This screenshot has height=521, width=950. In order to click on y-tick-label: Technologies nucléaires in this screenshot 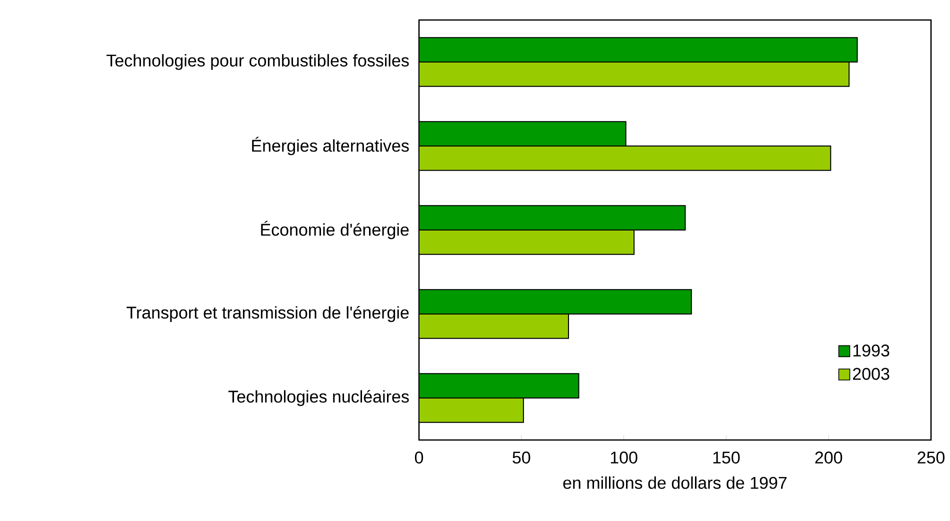, I will do `click(318, 398)`.